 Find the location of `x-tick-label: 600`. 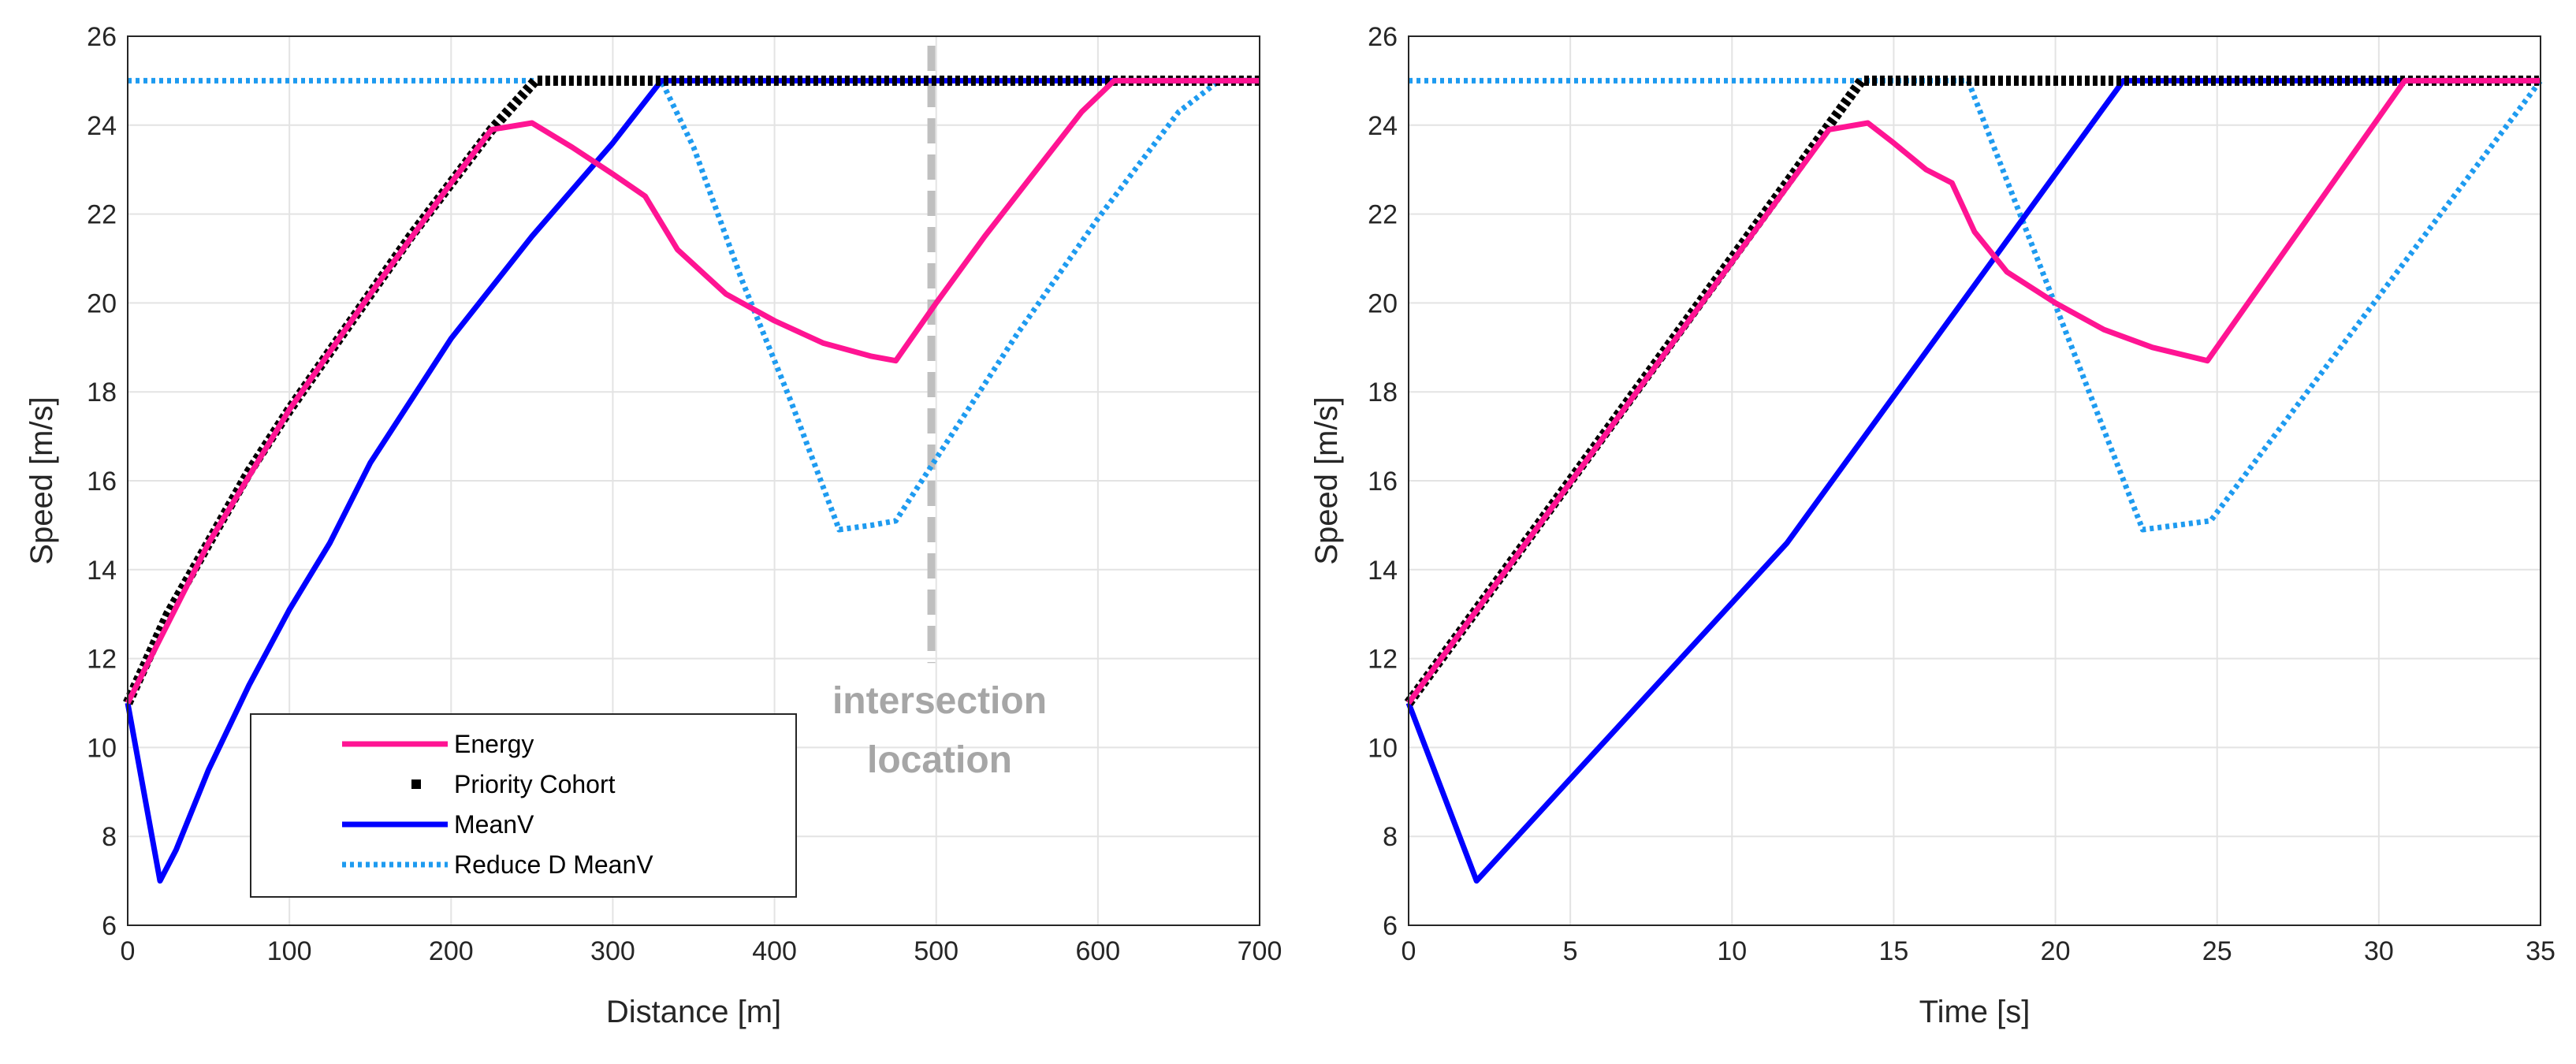

x-tick-label: 600 is located at coordinates (1097, 951).